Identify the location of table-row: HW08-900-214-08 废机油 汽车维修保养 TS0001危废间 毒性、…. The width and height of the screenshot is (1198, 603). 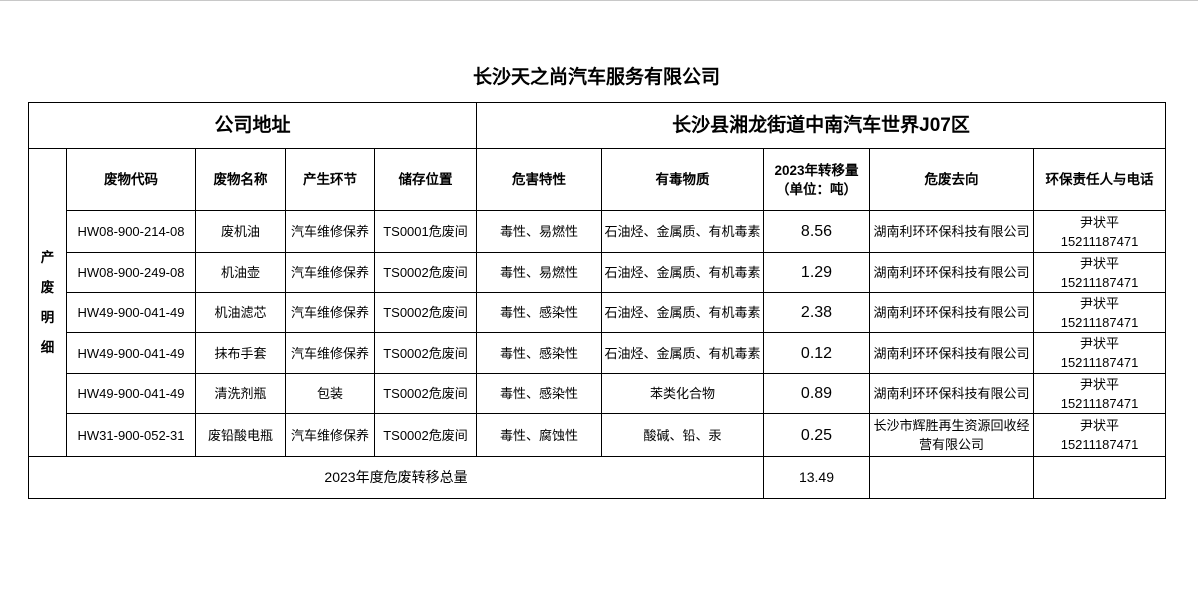
(598, 231).